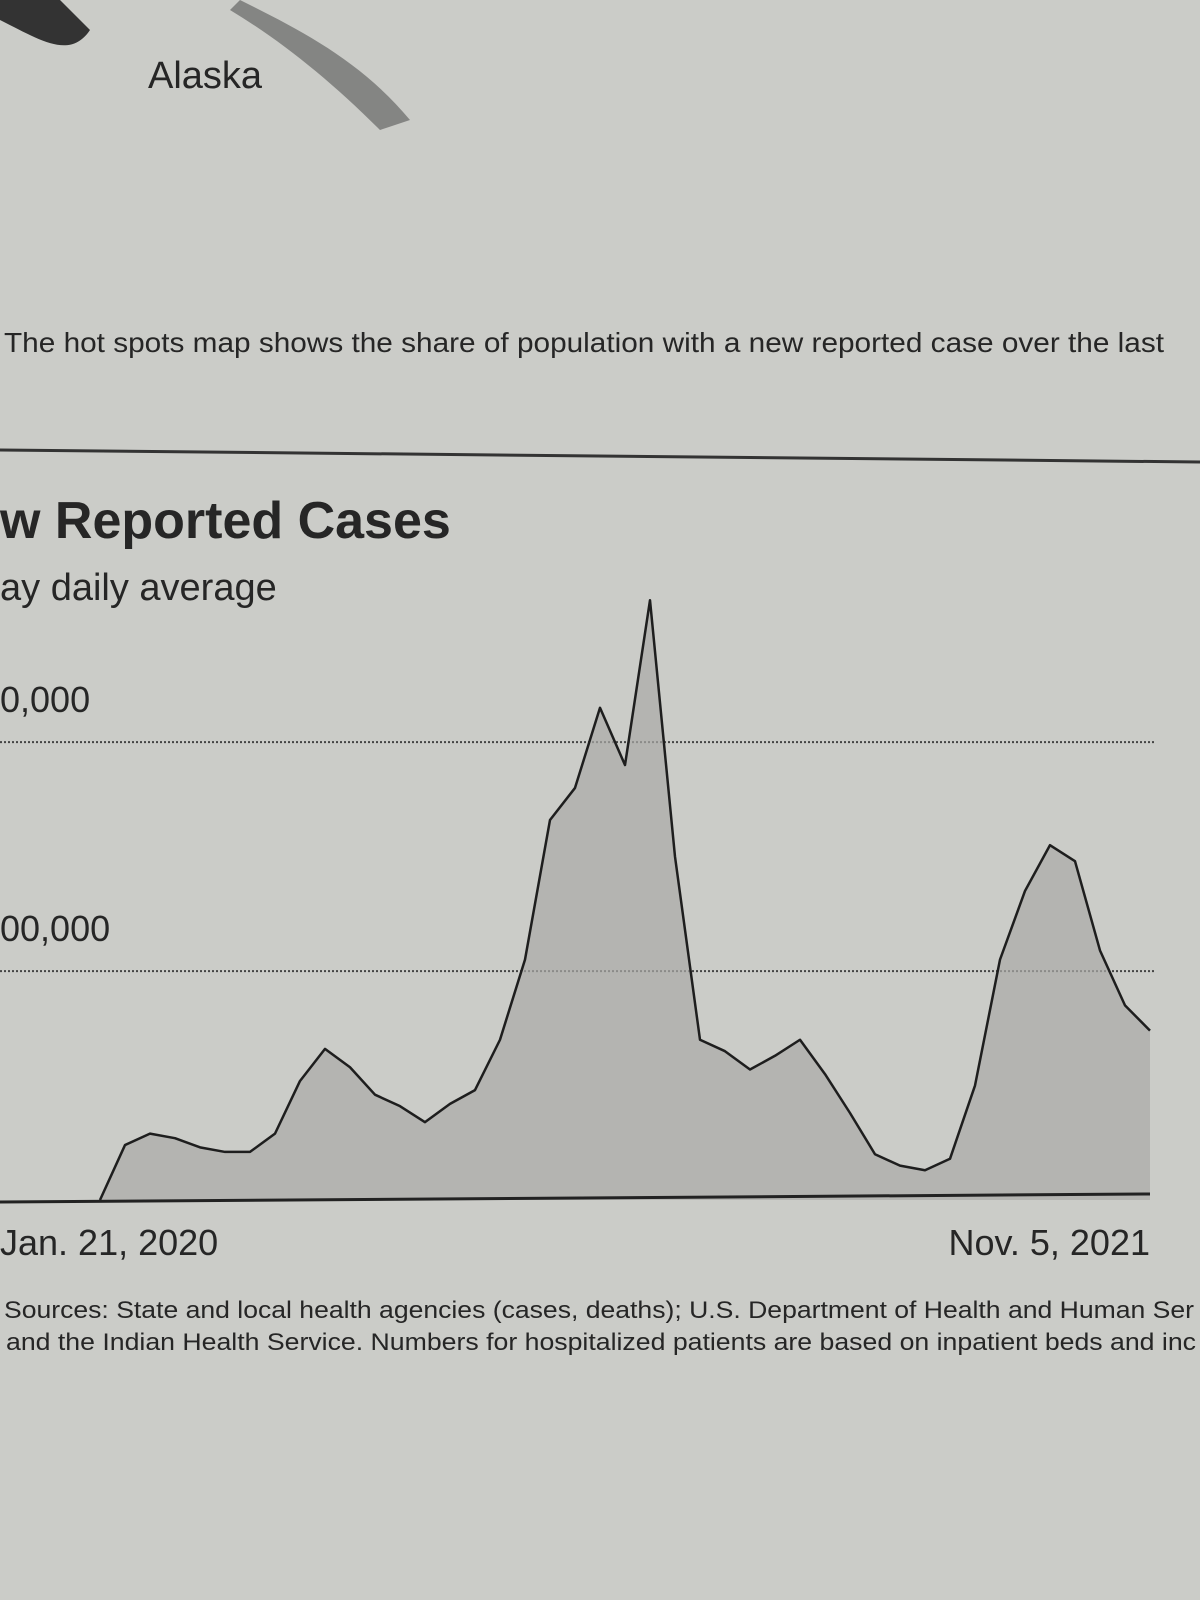 The width and height of the screenshot is (1200, 1600). I want to click on map-label: Alaska, so click(205, 76).